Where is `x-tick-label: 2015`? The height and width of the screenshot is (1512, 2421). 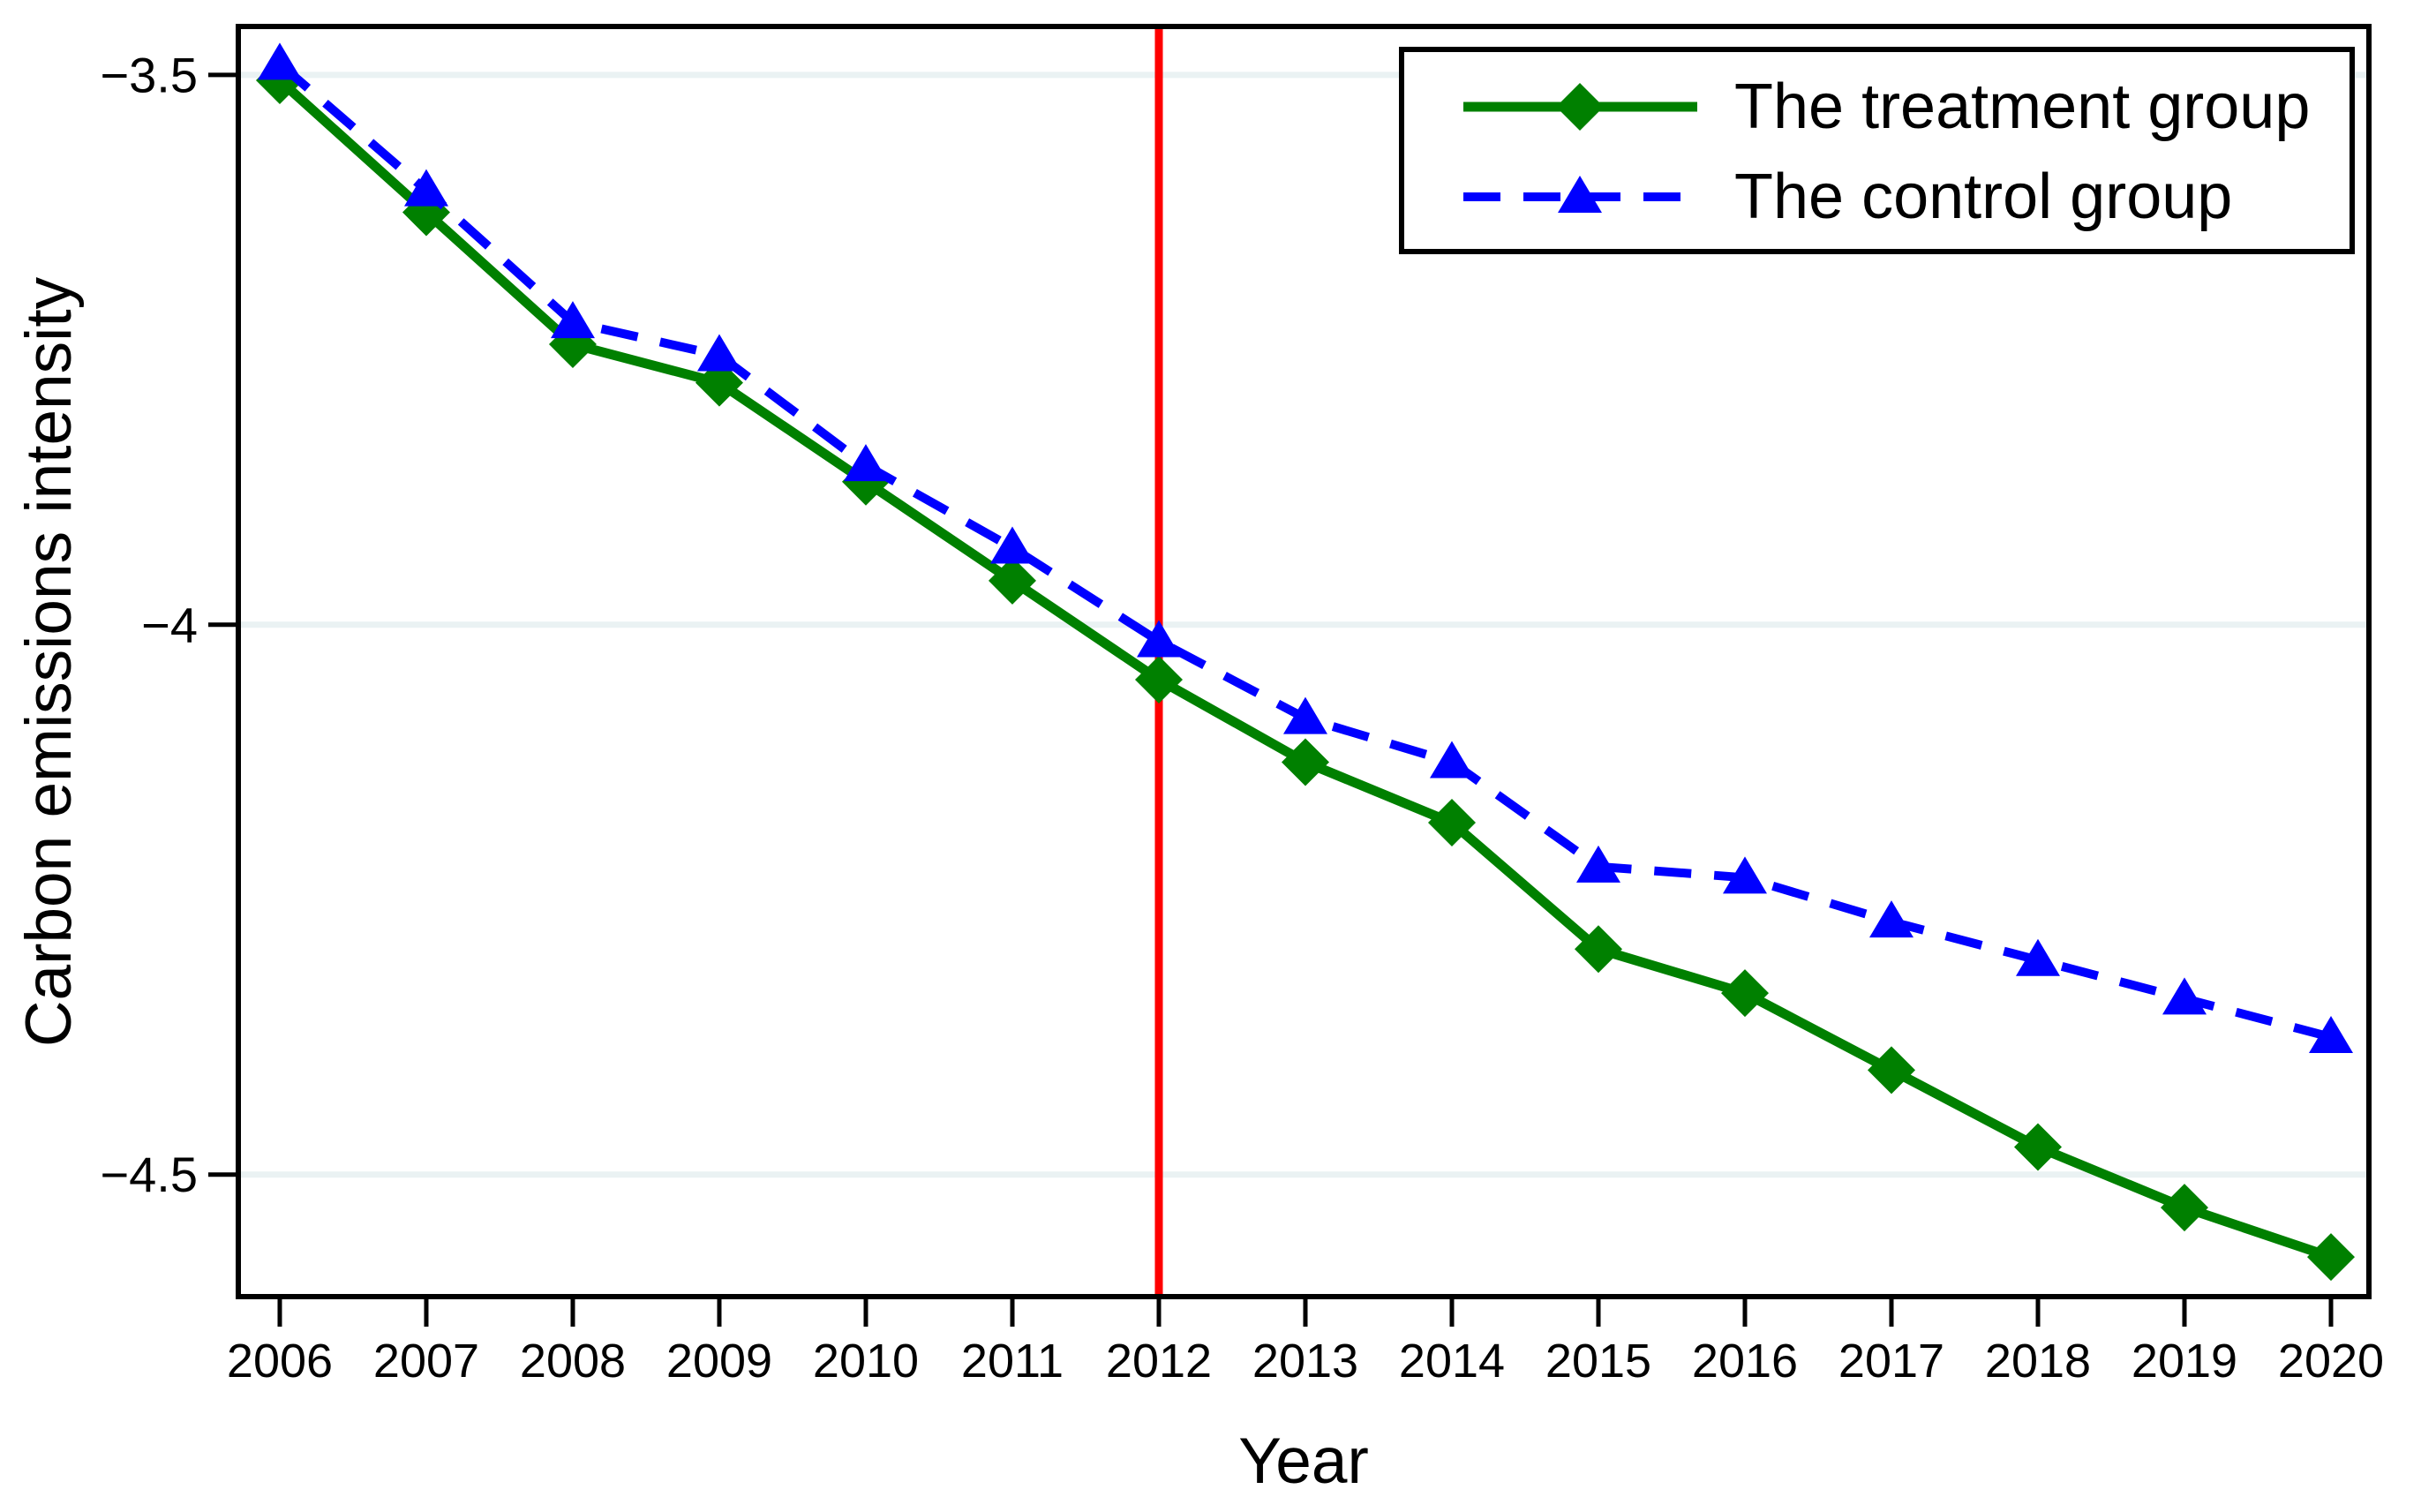
x-tick-label: 2015 is located at coordinates (1598, 1361).